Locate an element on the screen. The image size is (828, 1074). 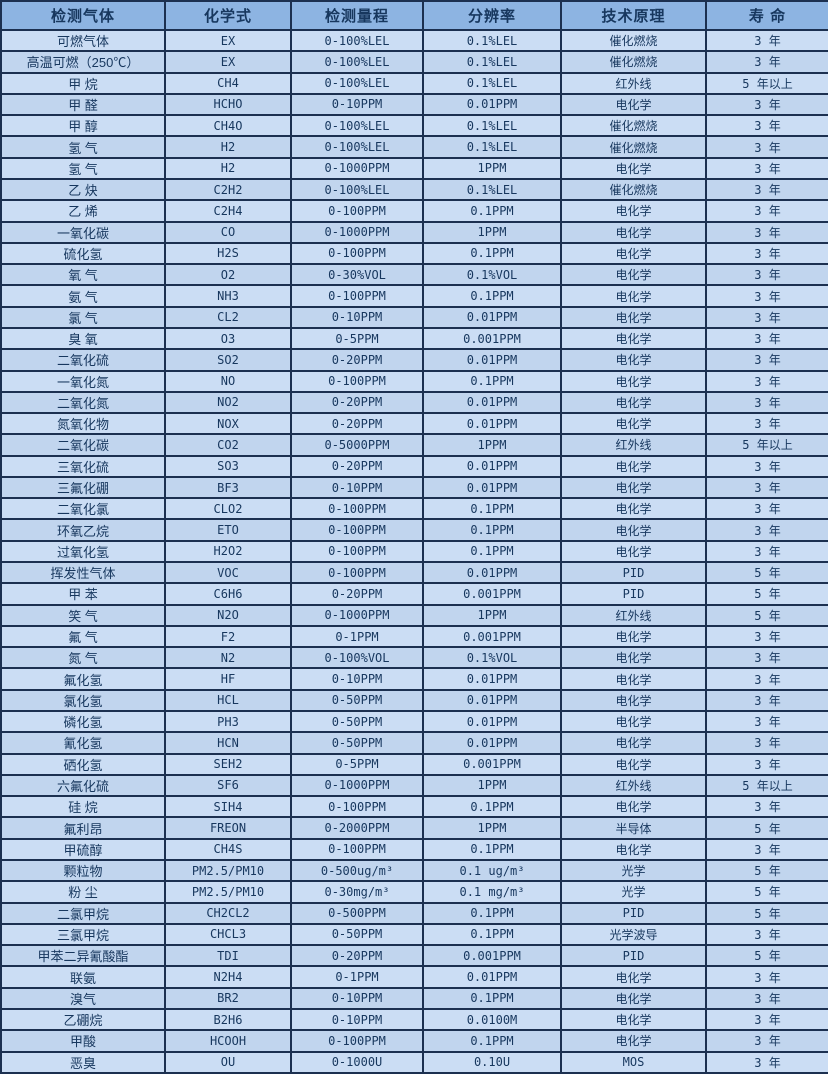
table-row: 氟 气 F2 0-1PPM 0.001PPM 电化学 3 年 is located at coordinates (414, 636).